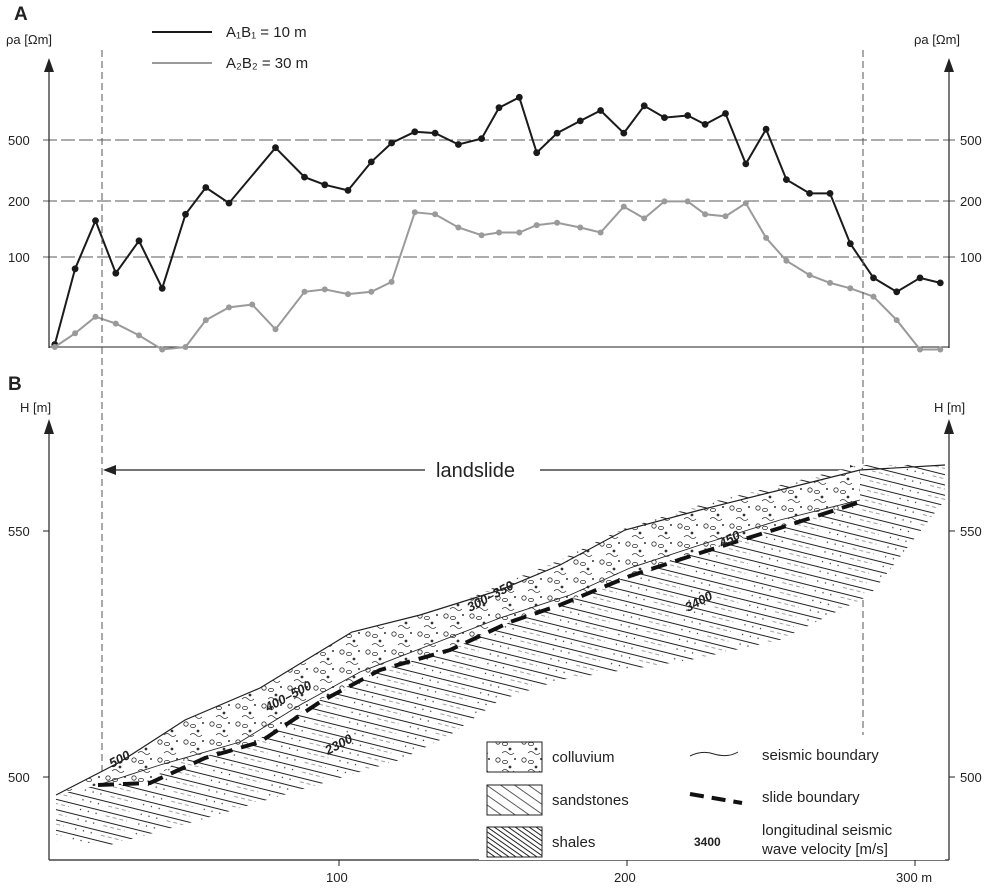  I want to click on tick-left-500-b: 500, so click(19, 777).